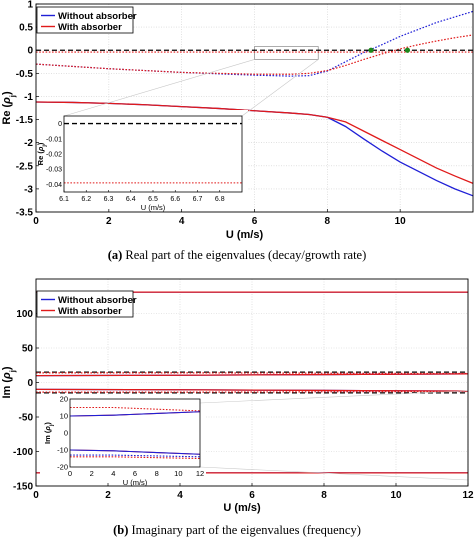  What do you see at coordinates (54, 170) in the screenshot?
I see `inset-y-tick-label: -0.03` at bounding box center [54, 170].